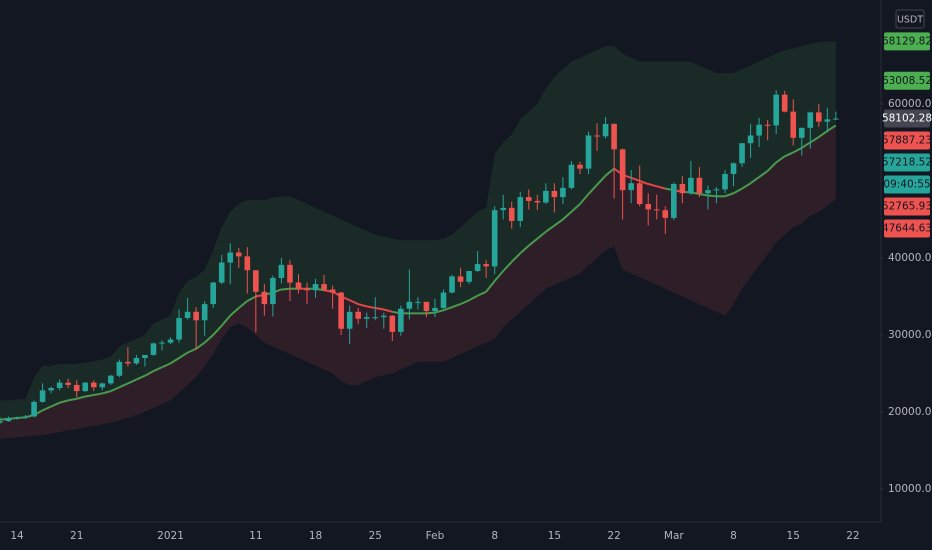 This screenshot has width=932, height=550. I want to click on price-label-box, so click(907, 162).